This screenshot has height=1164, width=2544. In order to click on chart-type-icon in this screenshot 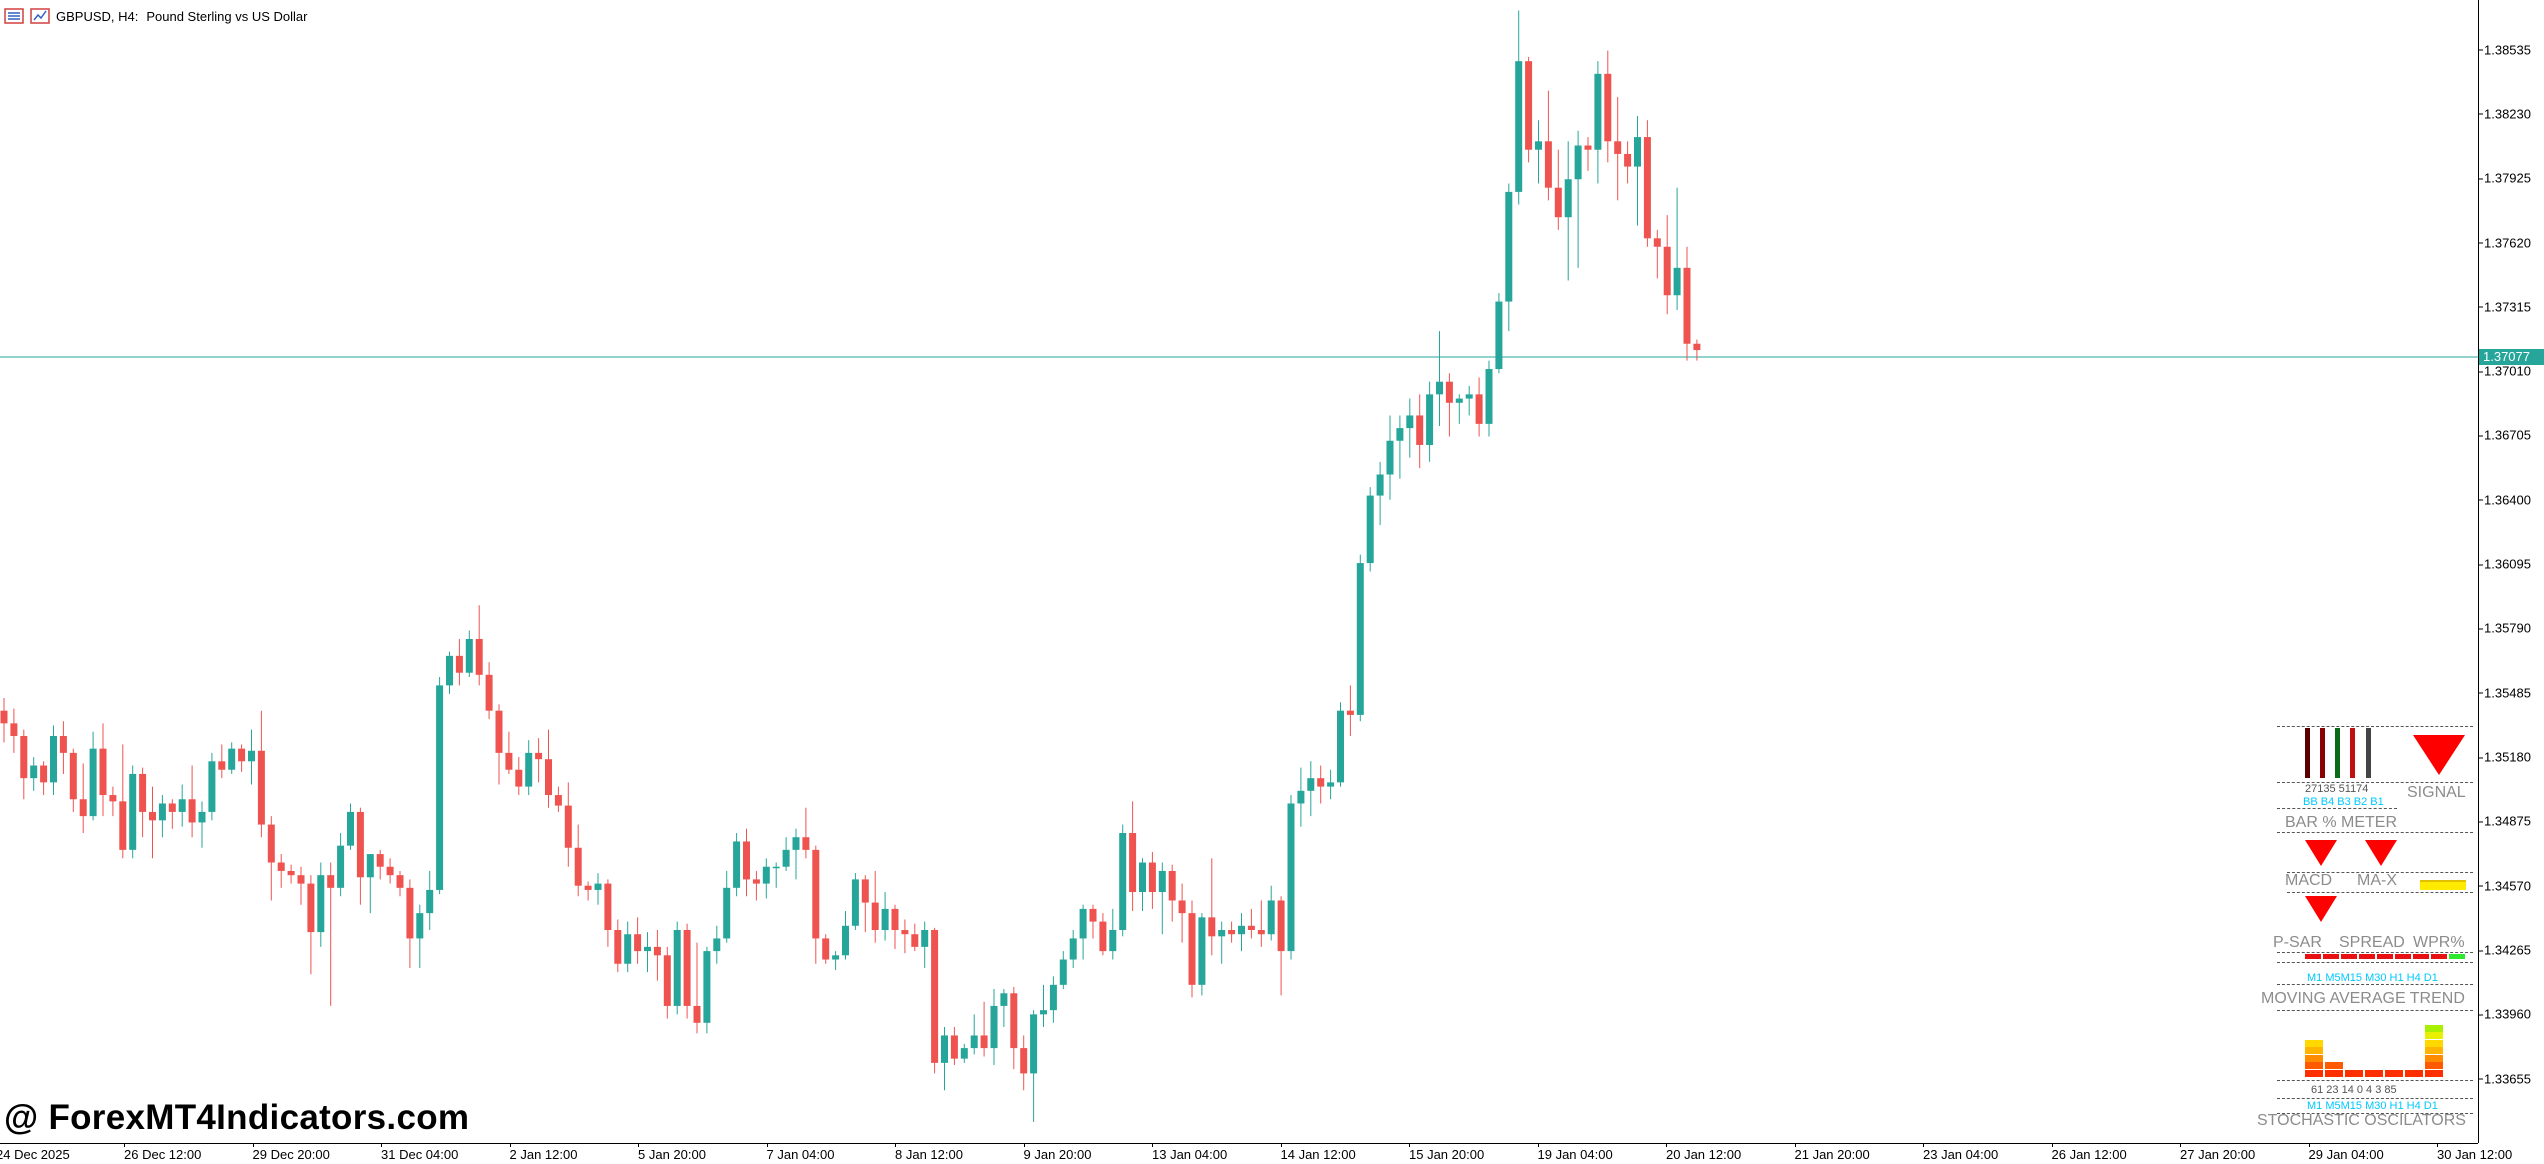, I will do `click(40, 16)`.